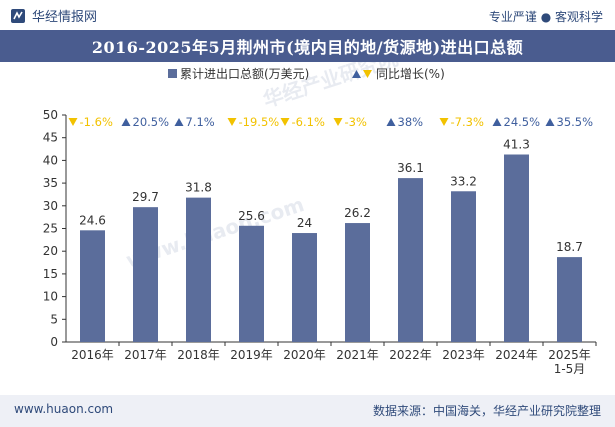  I want to click on brand-name: 华经情报网, so click(65, 17).